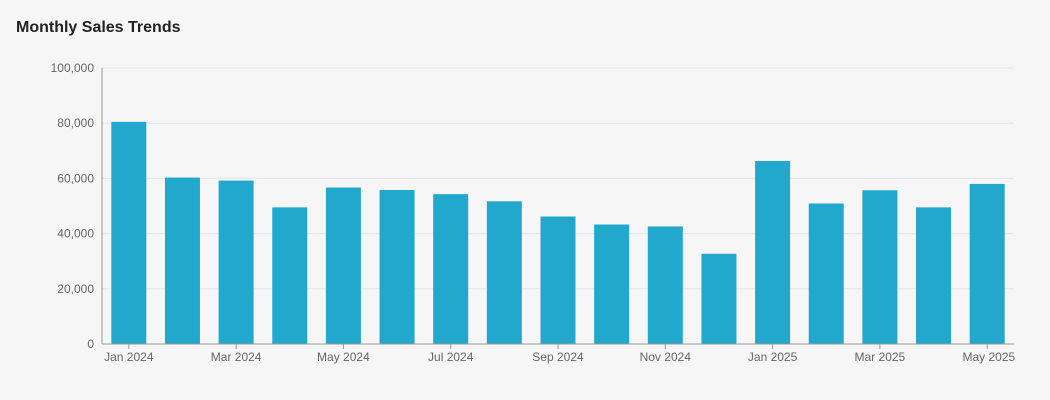 Image resolution: width=1050 pixels, height=400 pixels. Describe the element at coordinates (236, 357) in the screenshot. I see `x-tick-label: Mar 2024` at that location.